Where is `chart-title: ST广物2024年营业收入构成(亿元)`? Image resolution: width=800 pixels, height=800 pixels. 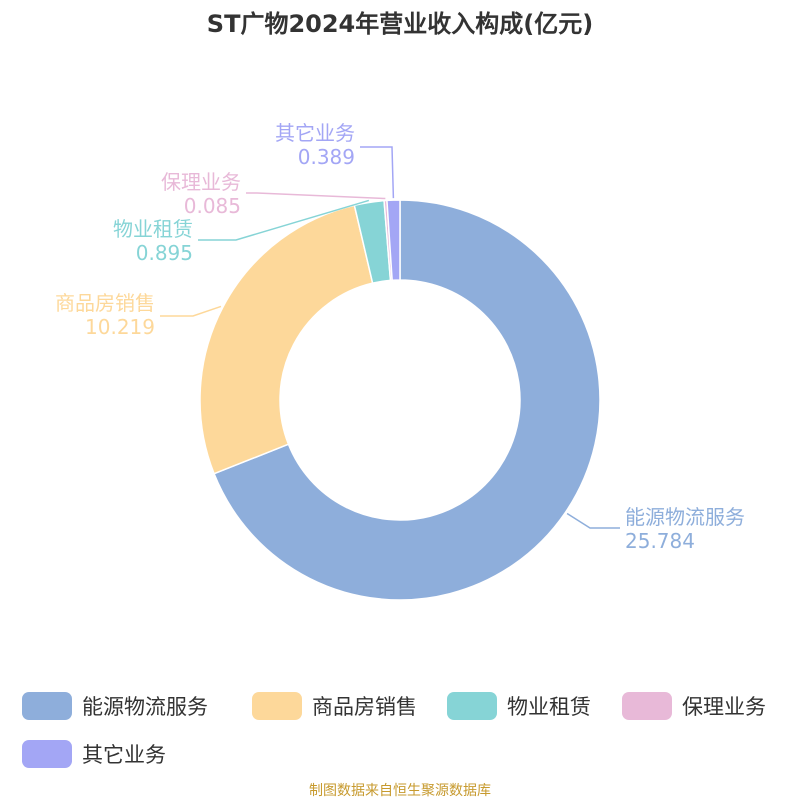
chart-title: ST广物2024年营业收入构成(亿元) is located at coordinates (400, 24).